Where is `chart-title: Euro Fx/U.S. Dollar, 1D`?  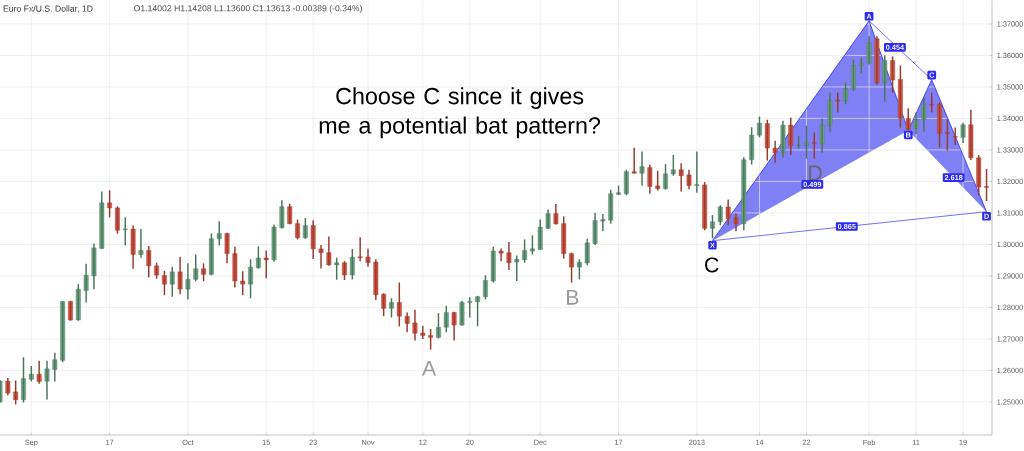 chart-title: Euro Fx/U.S. Dollar, 1D is located at coordinates (48, 9).